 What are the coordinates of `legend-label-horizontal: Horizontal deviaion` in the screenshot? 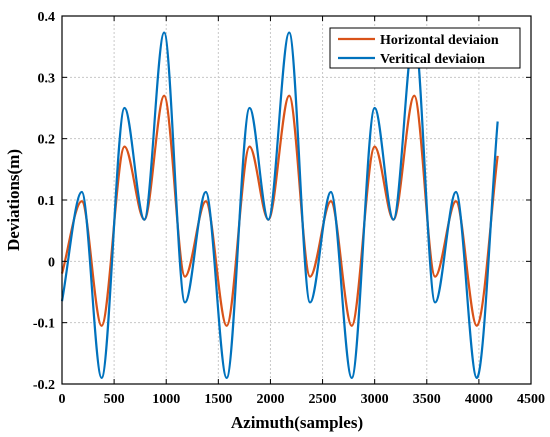 It's located at (439, 40).